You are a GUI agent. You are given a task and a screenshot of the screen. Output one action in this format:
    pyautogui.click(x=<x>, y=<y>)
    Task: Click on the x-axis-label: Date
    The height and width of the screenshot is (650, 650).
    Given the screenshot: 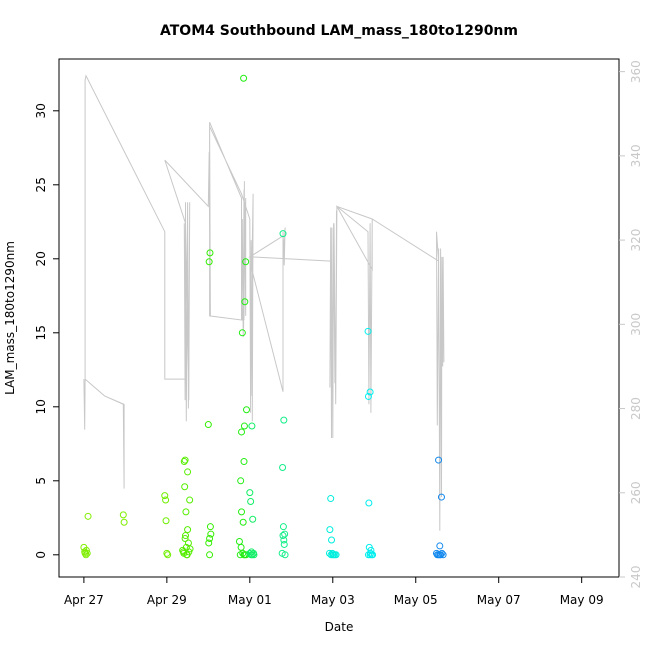 What is the action you would take?
    pyautogui.click(x=339, y=627)
    